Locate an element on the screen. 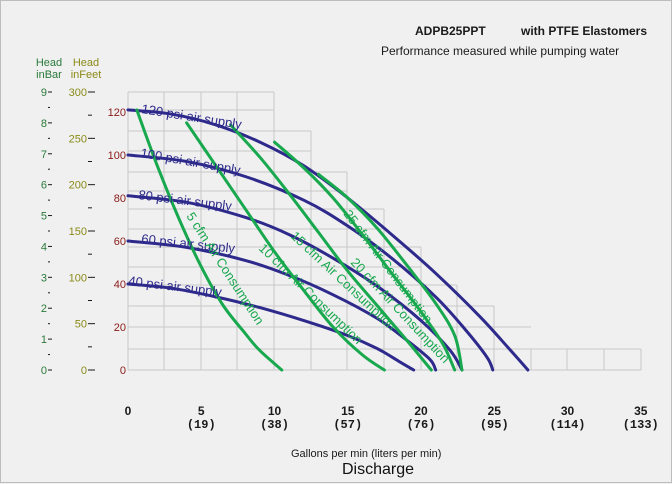 Image resolution: width=672 pixels, height=484 pixels. psi-tick-label: 40 is located at coordinates (120, 285).